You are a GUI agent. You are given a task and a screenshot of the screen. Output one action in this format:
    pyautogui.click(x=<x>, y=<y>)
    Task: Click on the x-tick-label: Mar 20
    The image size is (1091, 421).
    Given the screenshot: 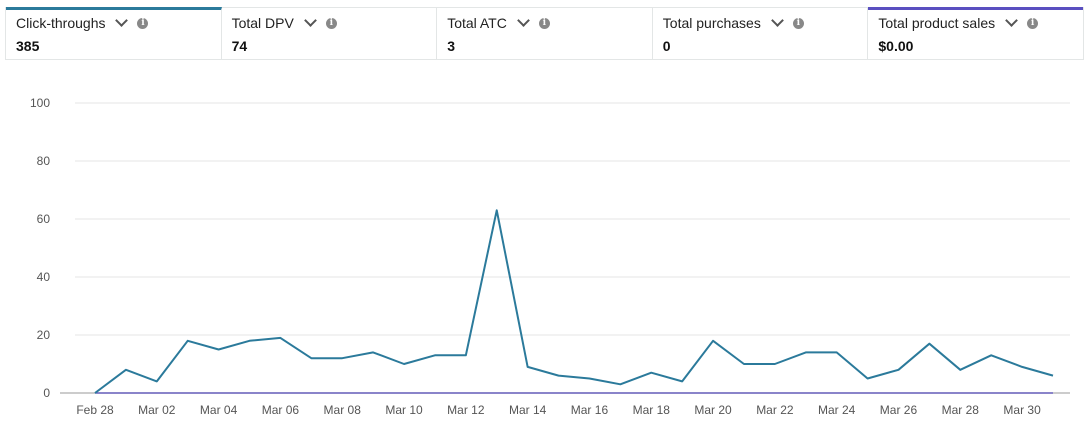 What is the action you would take?
    pyautogui.click(x=713, y=410)
    